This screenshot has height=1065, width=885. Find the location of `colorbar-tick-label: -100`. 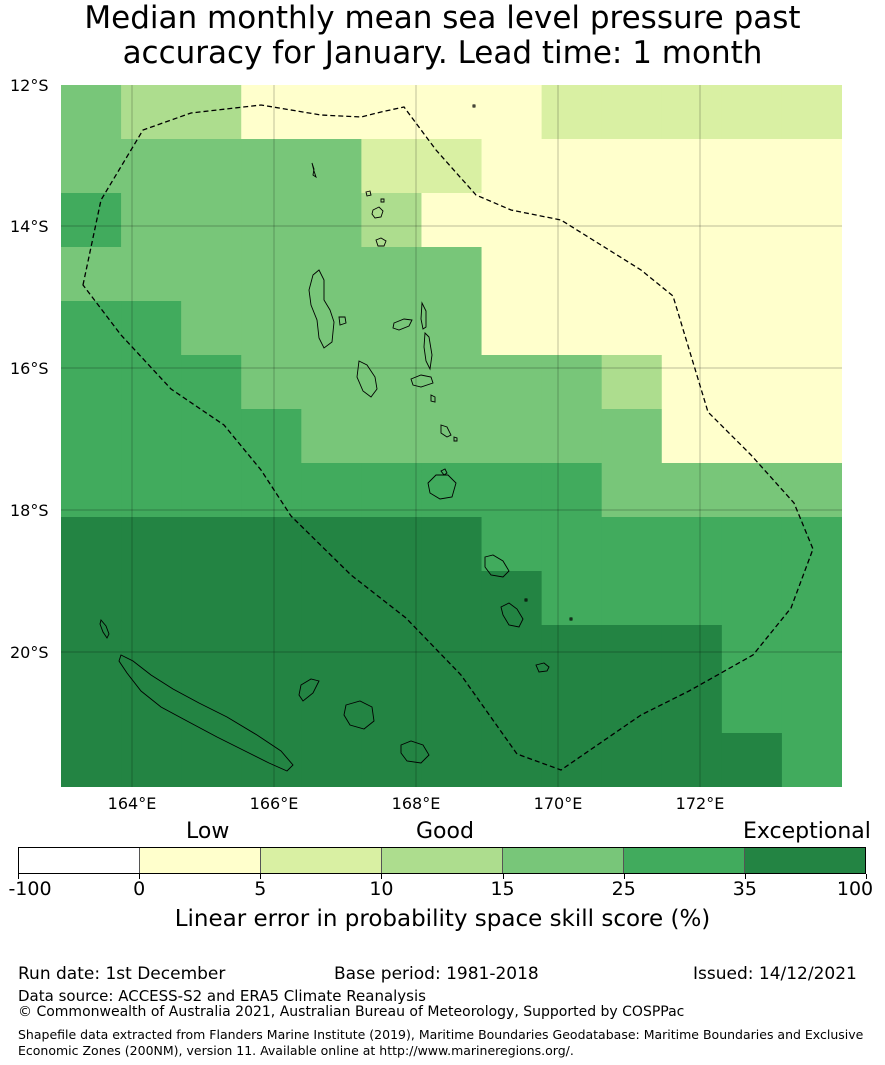

colorbar-tick-label: -100 is located at coordinates (30, 889).